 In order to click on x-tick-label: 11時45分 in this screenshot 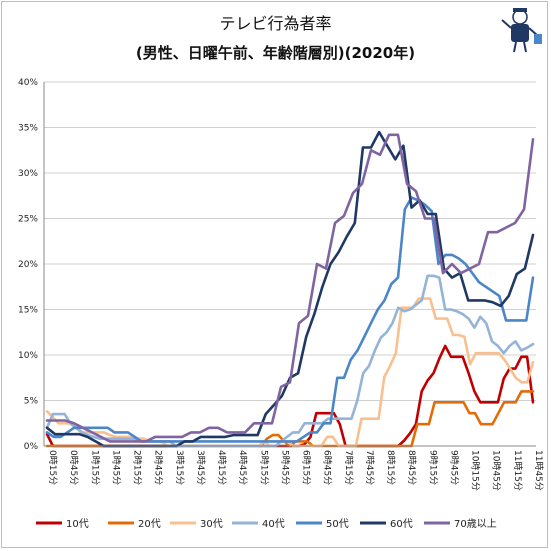, I will do `click(538, 470)`.